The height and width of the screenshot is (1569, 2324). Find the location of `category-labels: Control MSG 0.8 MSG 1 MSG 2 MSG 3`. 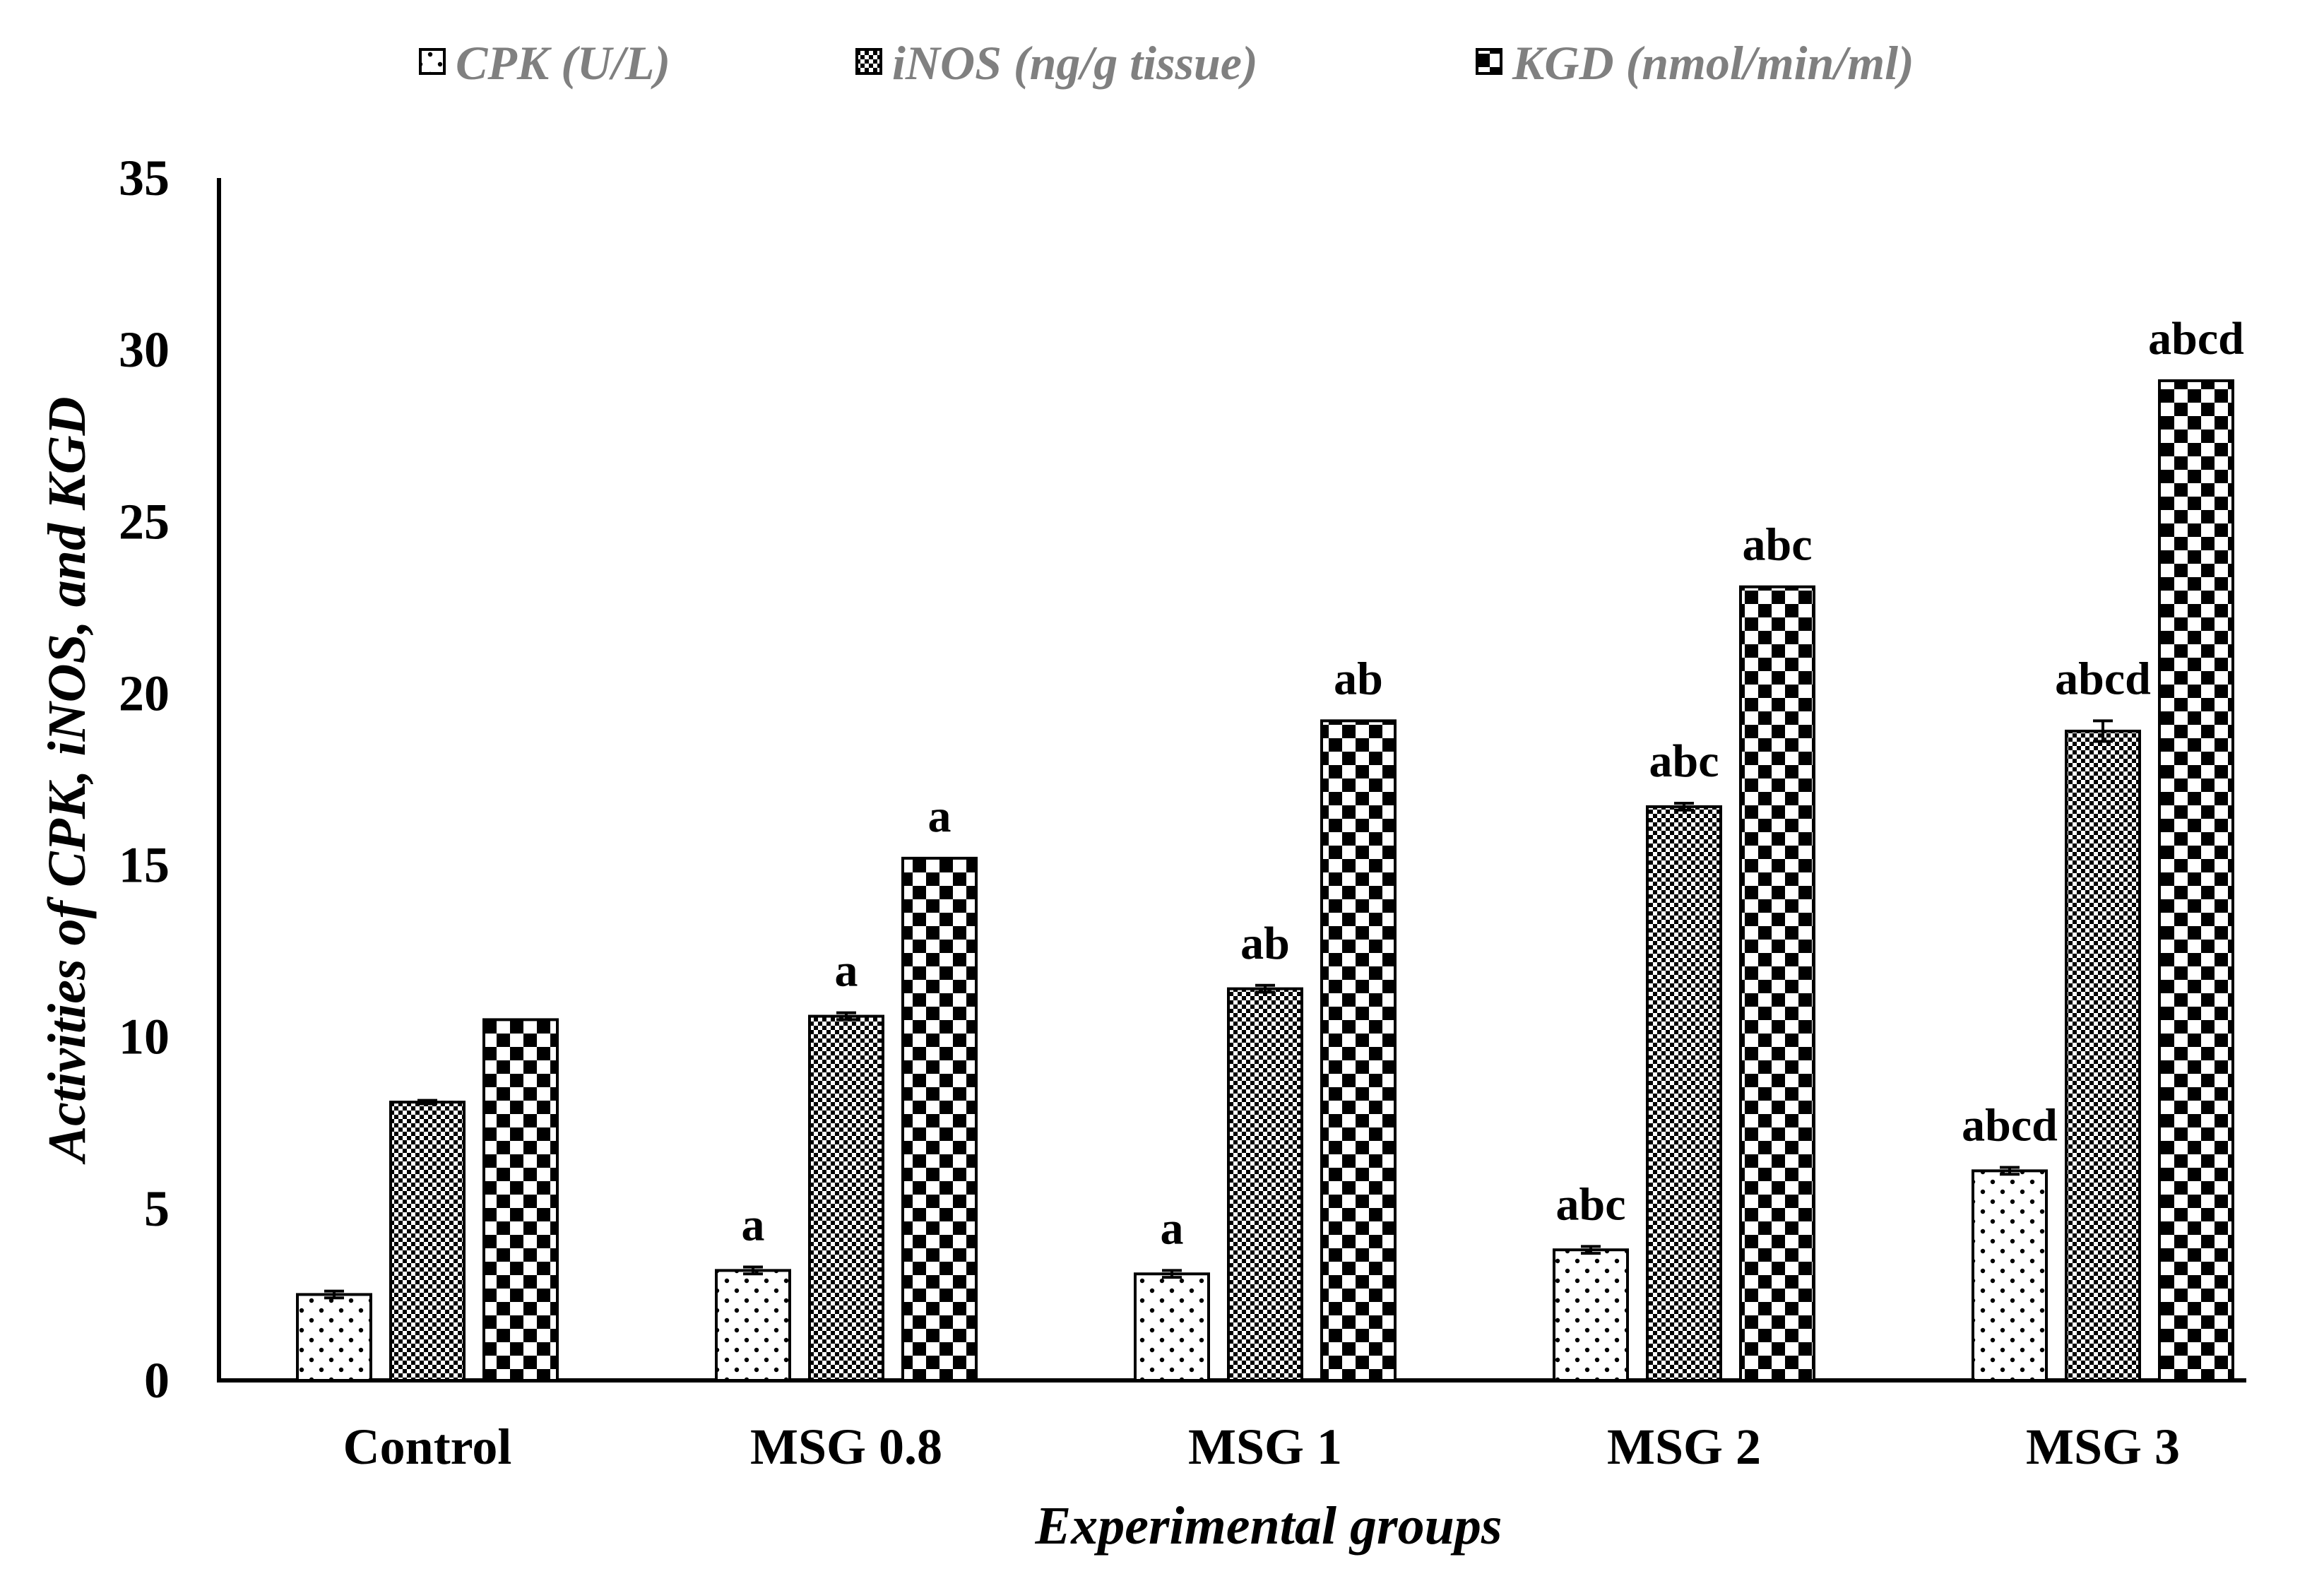

category-labels: Control MSG 0.8 MSG 1 MSG 2 MSG 3 is located at coordinates (1261, 1447).